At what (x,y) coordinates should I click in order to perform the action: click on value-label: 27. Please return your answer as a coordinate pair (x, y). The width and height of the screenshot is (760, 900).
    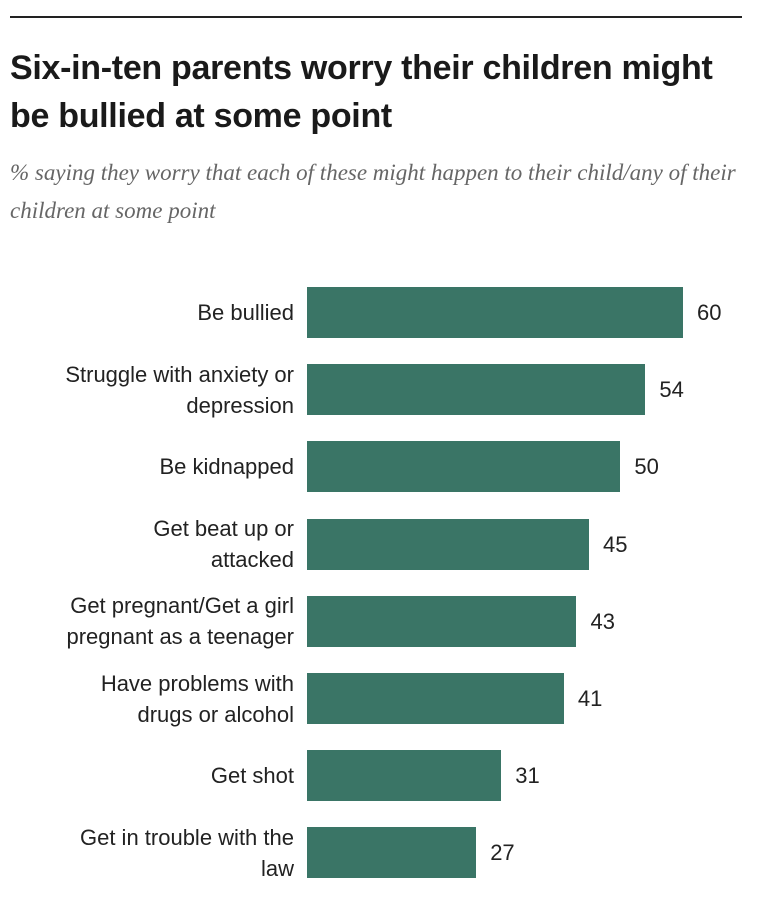
    Looking at the image, I should click on (502, 853).